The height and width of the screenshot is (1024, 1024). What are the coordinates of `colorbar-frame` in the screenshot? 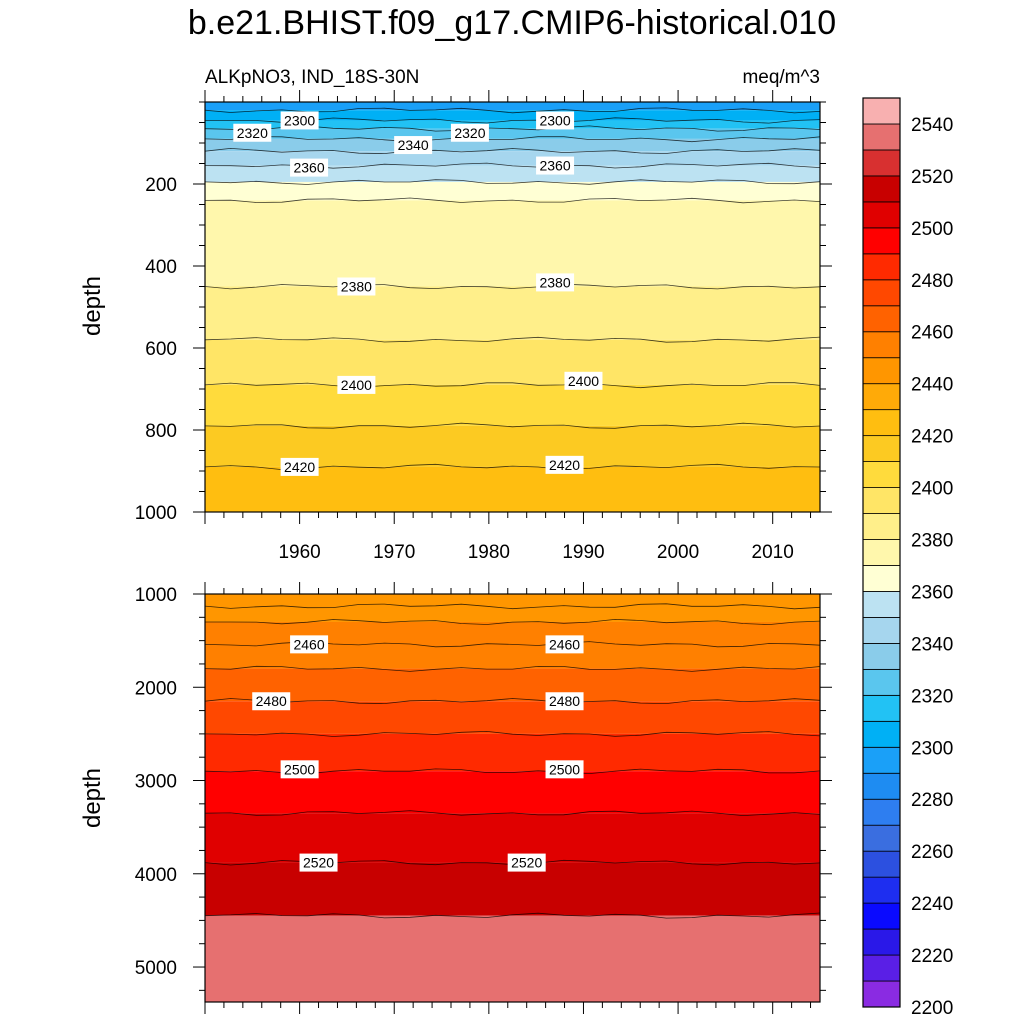 It's located at (881, 552).